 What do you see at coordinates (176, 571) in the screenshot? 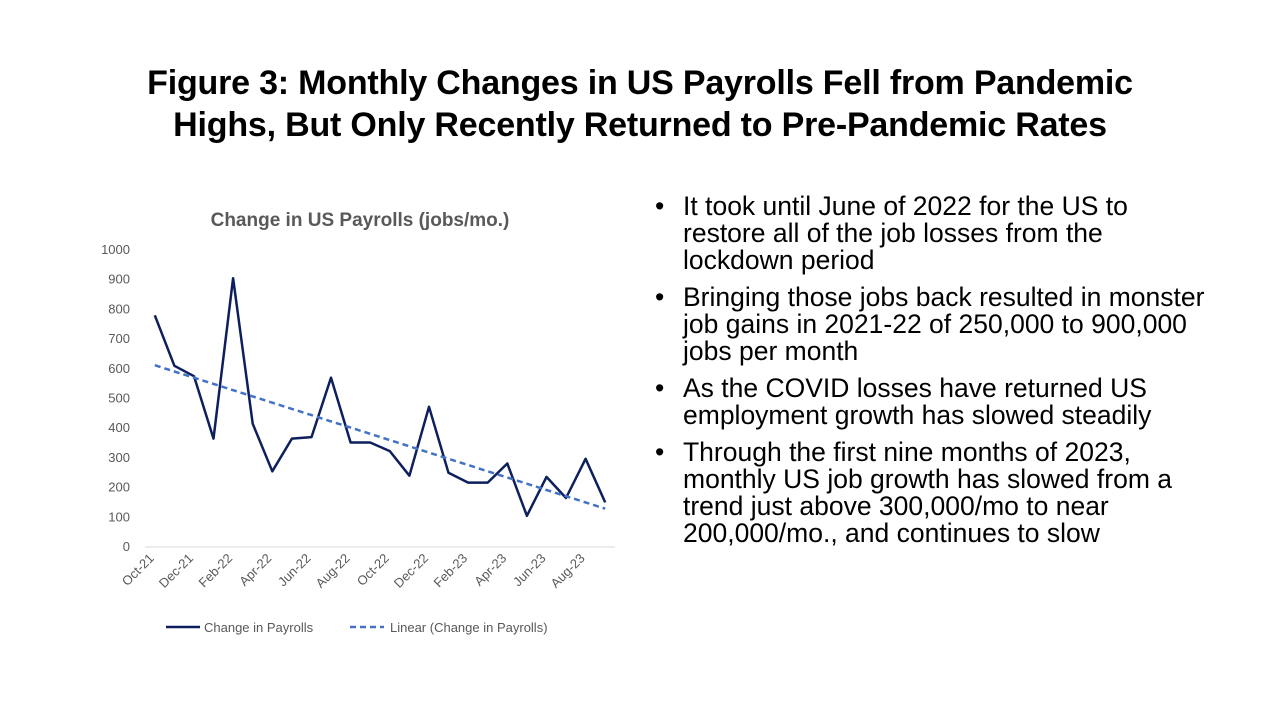
I see `x-tick-label: Dec-21` at bounding box center [176, 571].